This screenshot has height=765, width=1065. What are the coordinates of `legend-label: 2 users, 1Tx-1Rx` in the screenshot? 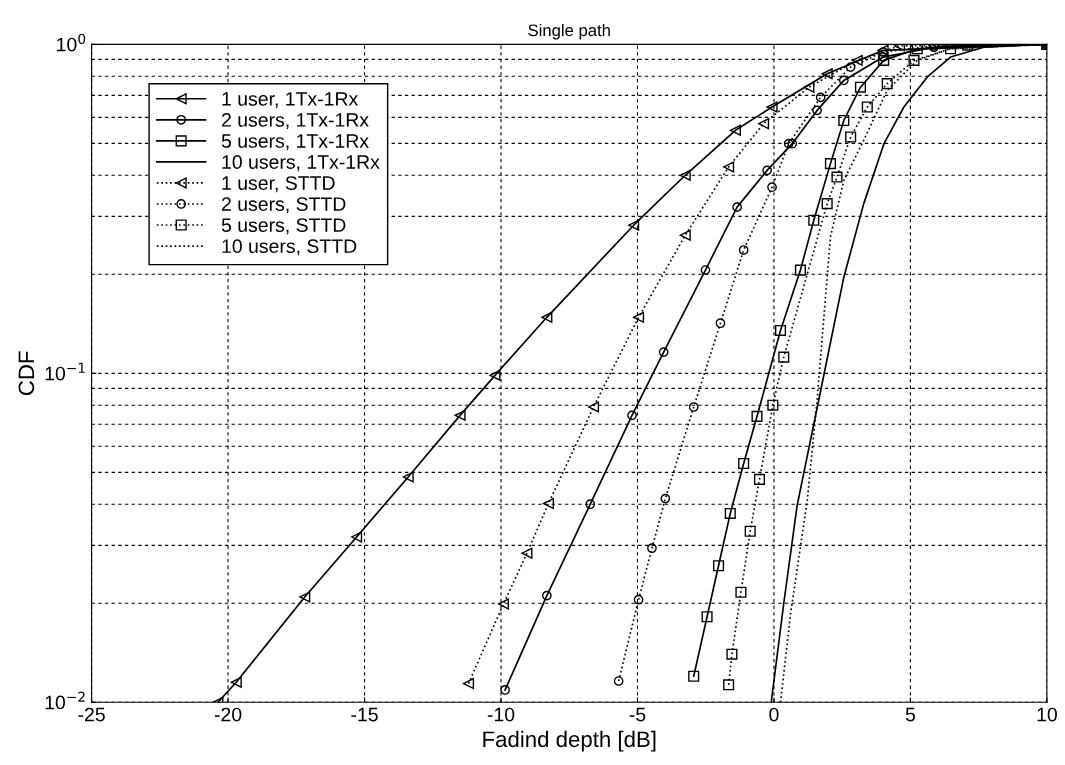 It's located at (295, 121).